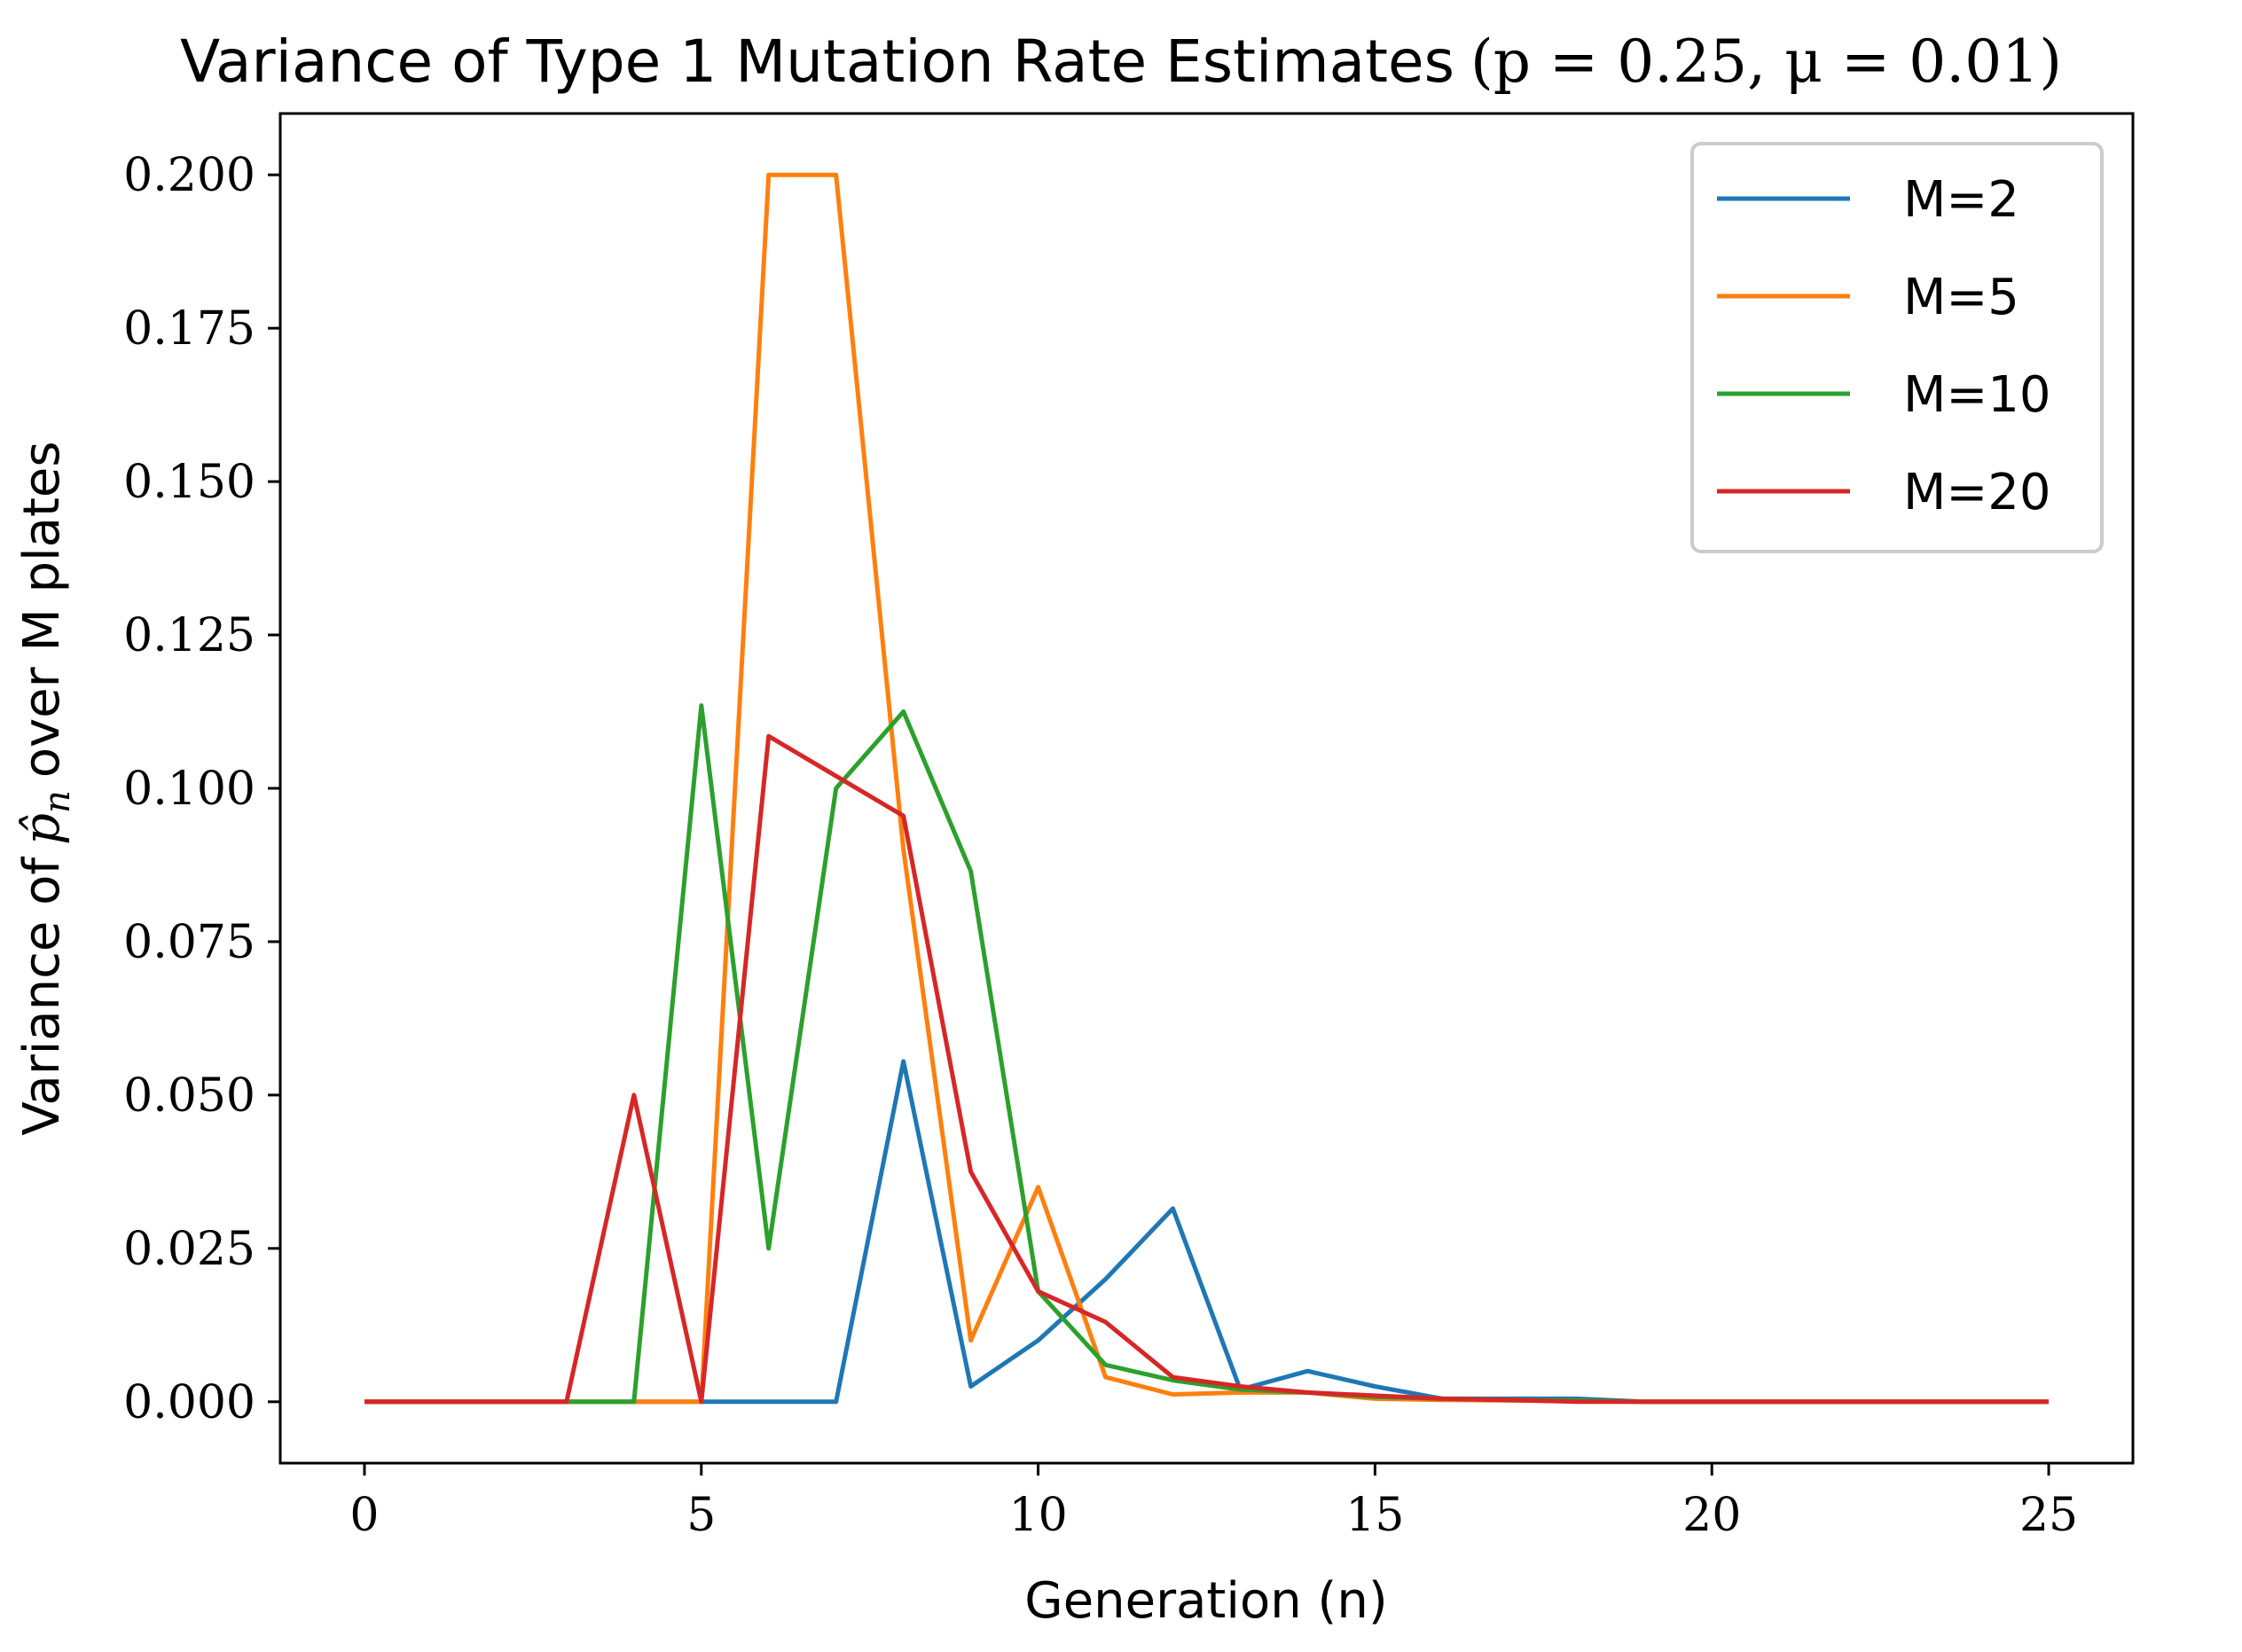 This screenshot has height=1652, width=2242. What do you see at coordinates (1711, 1515) in the screenshot?
I see `x-tick-label: 20` at bounding box center [1711, 1515].